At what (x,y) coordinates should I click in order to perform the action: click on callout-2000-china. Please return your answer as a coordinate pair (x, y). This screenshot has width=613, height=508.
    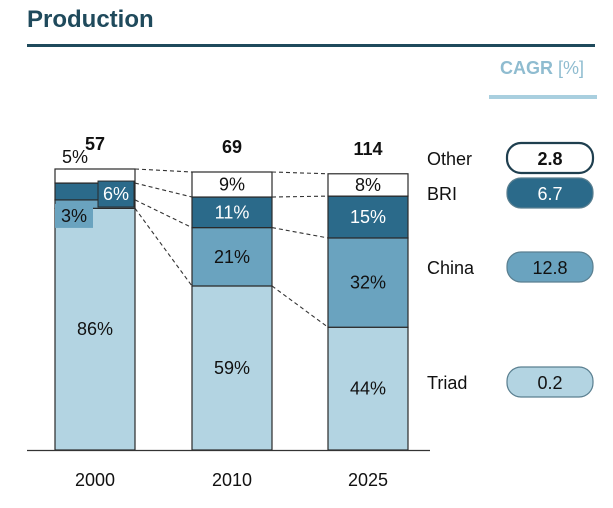
    Looking at the image, I should click on (74, 215).